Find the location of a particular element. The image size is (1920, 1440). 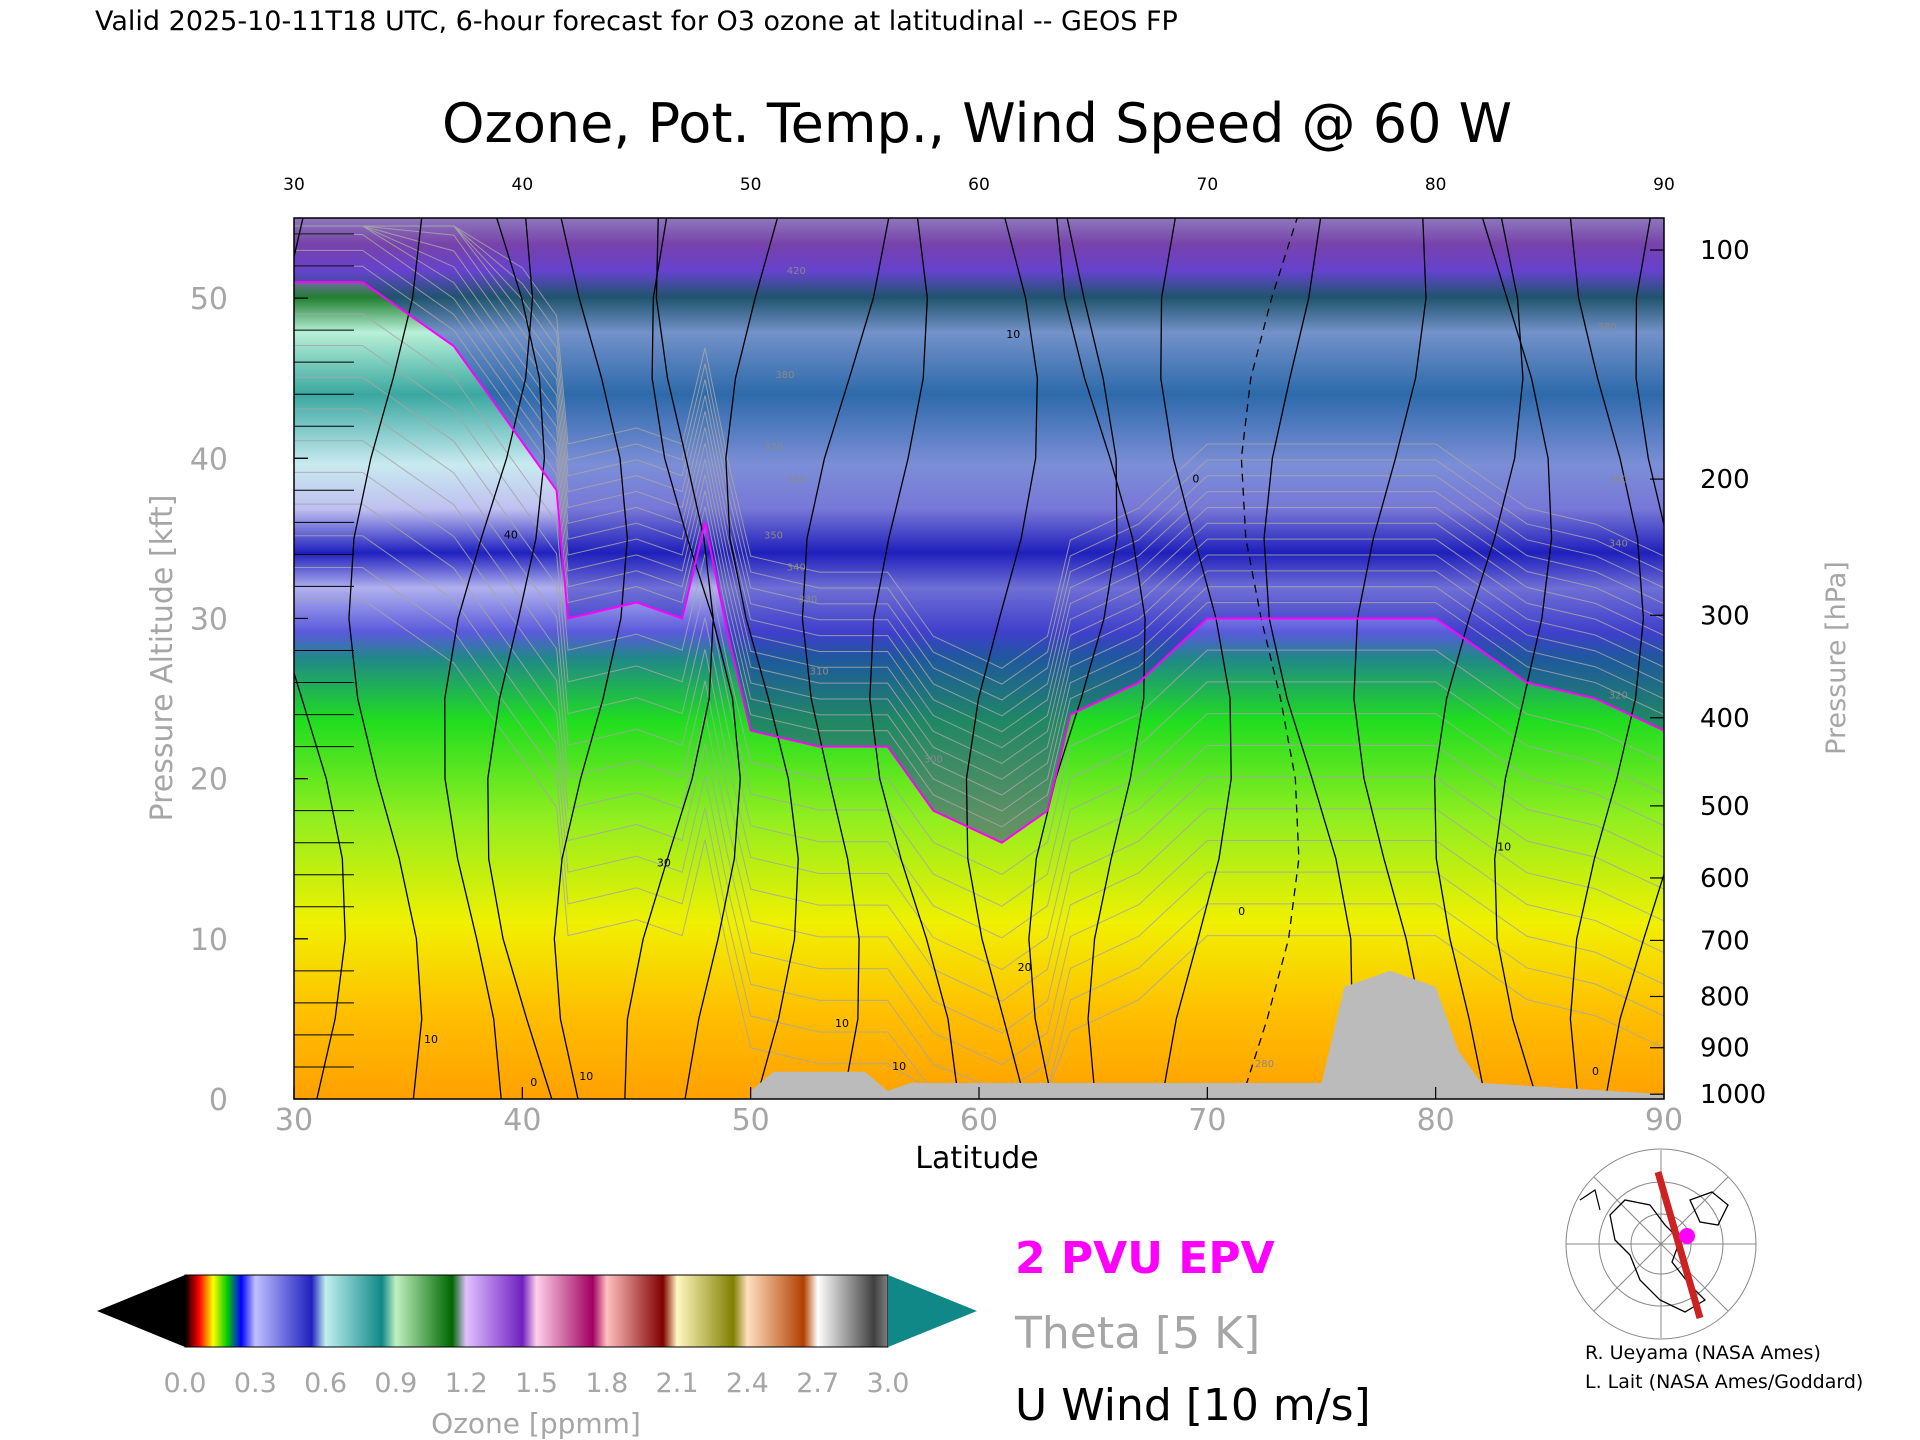

pressure-tick-label: 700 is located at coordinates (1725, 941).